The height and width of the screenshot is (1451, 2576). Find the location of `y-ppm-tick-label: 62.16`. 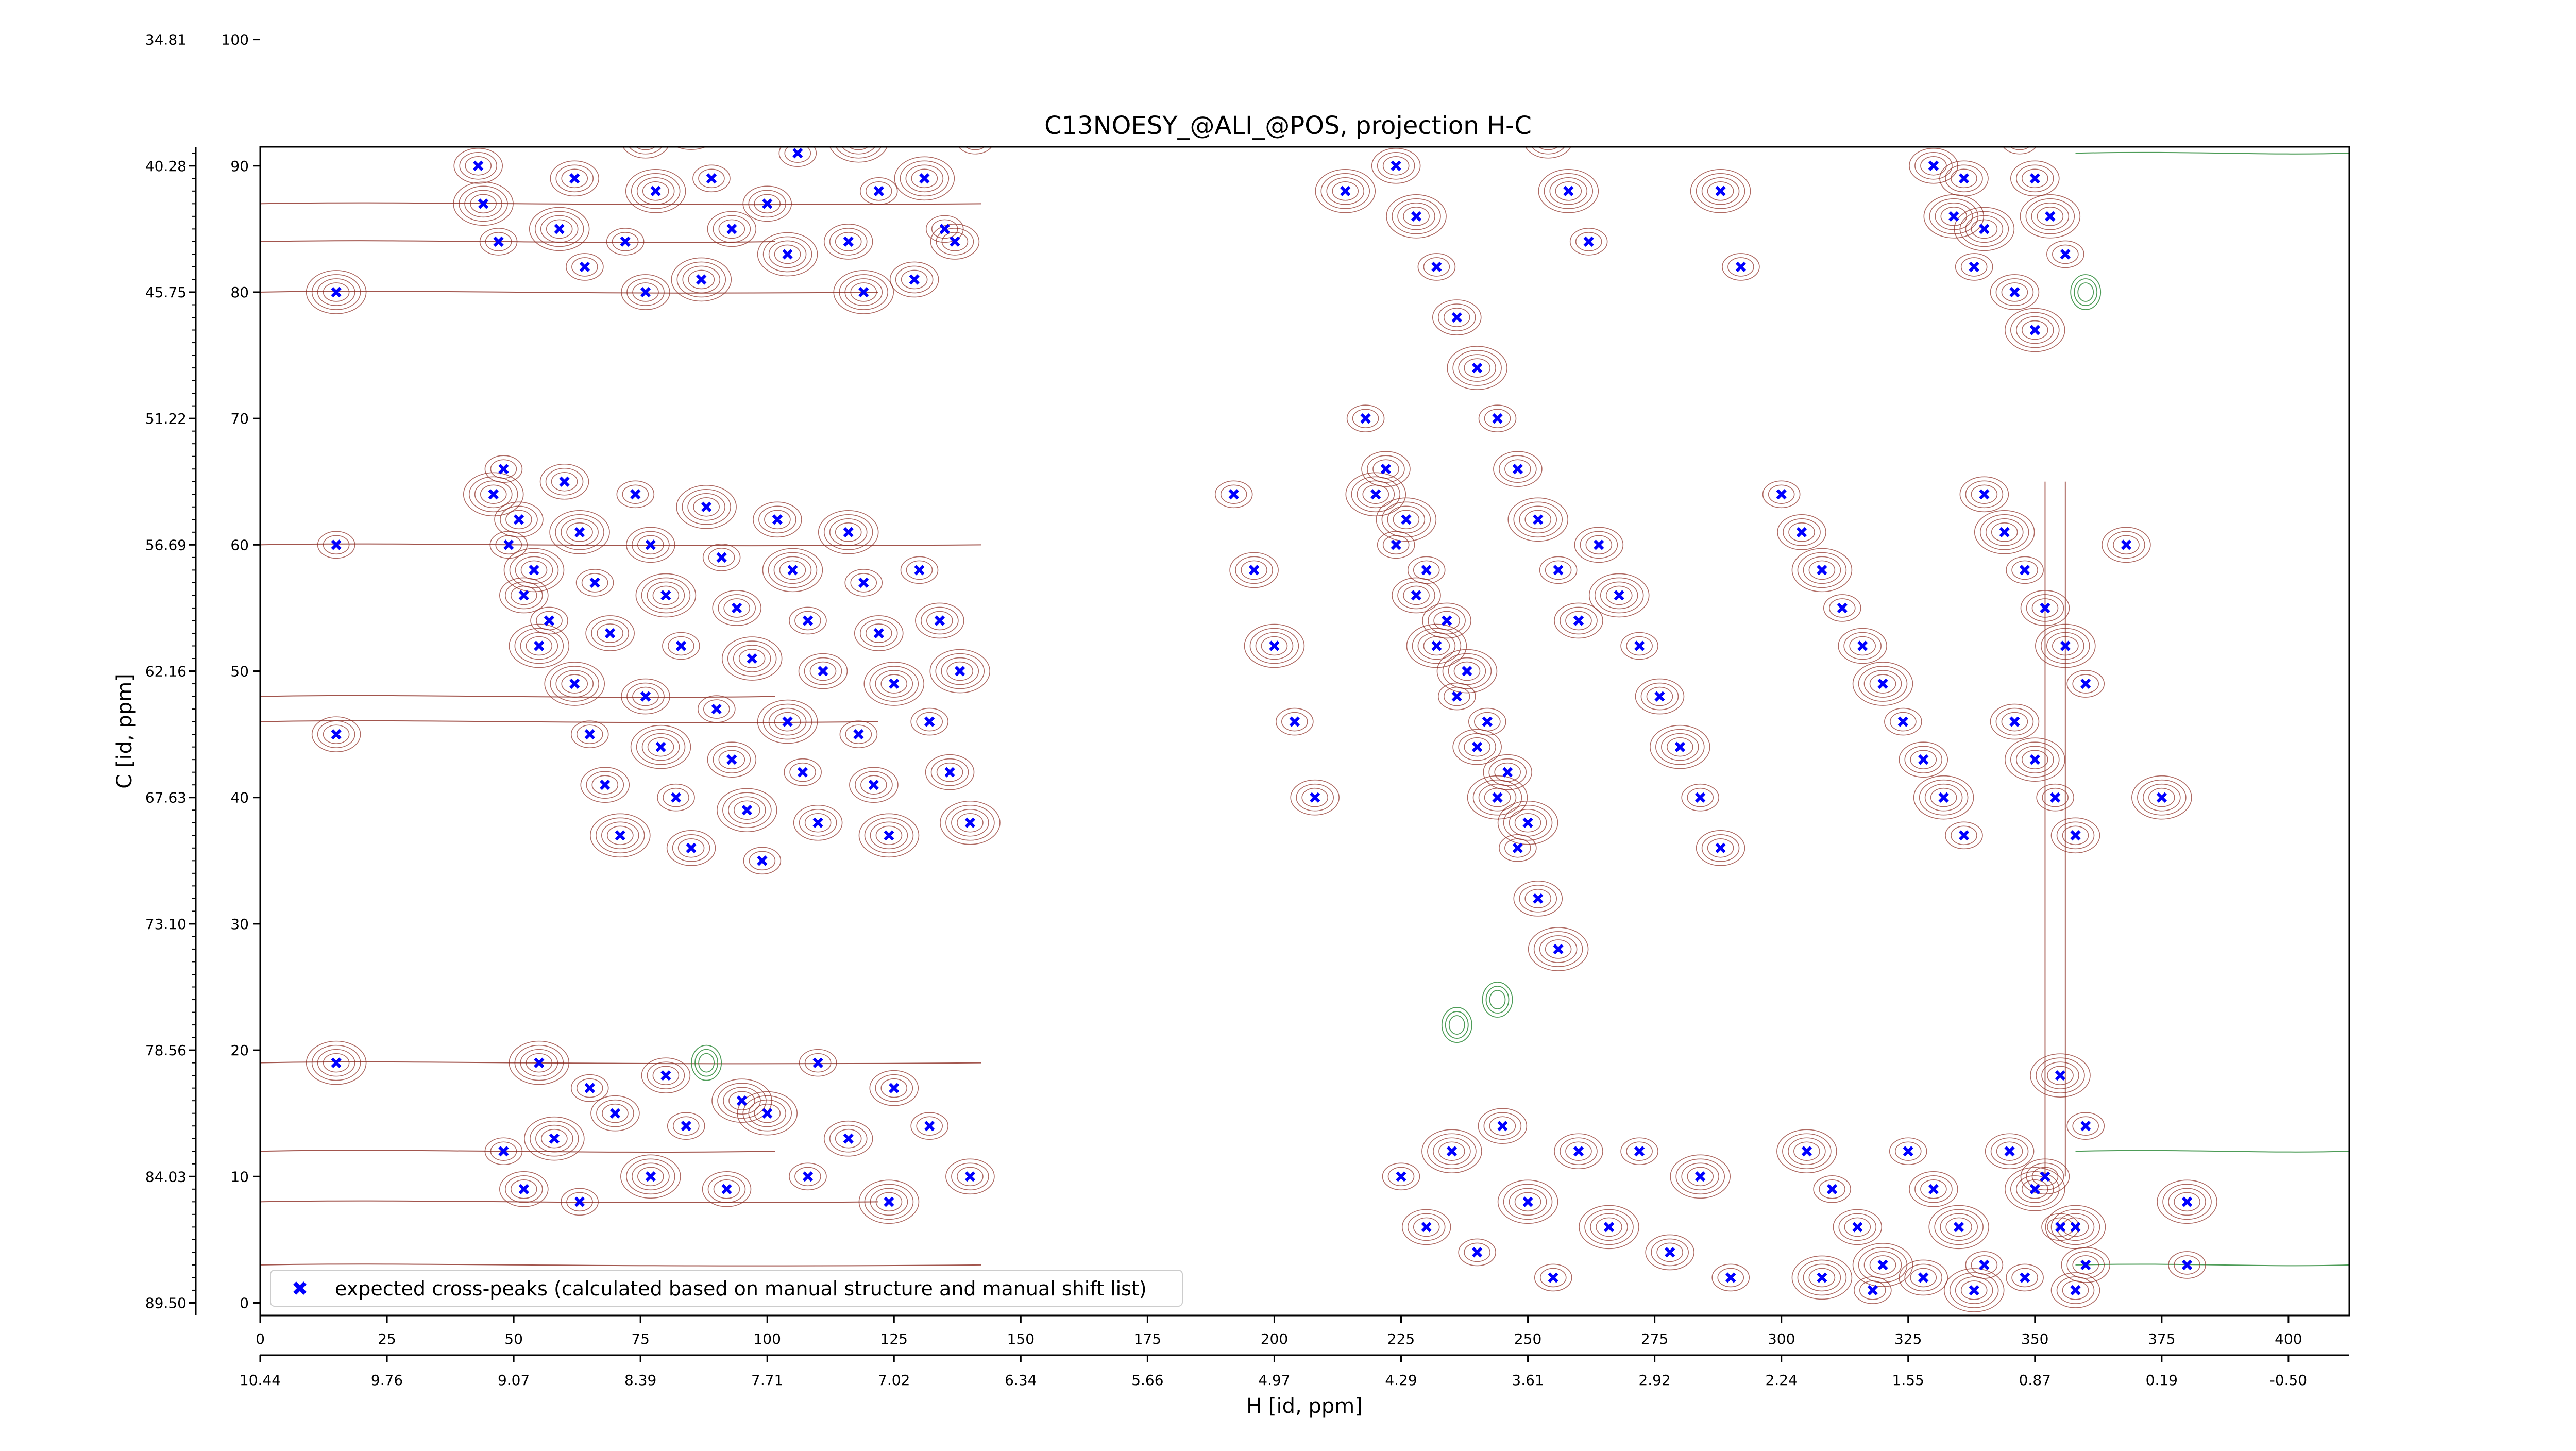

y-ppm-tick-label: 62.16 is located at coordinates (166, 671).